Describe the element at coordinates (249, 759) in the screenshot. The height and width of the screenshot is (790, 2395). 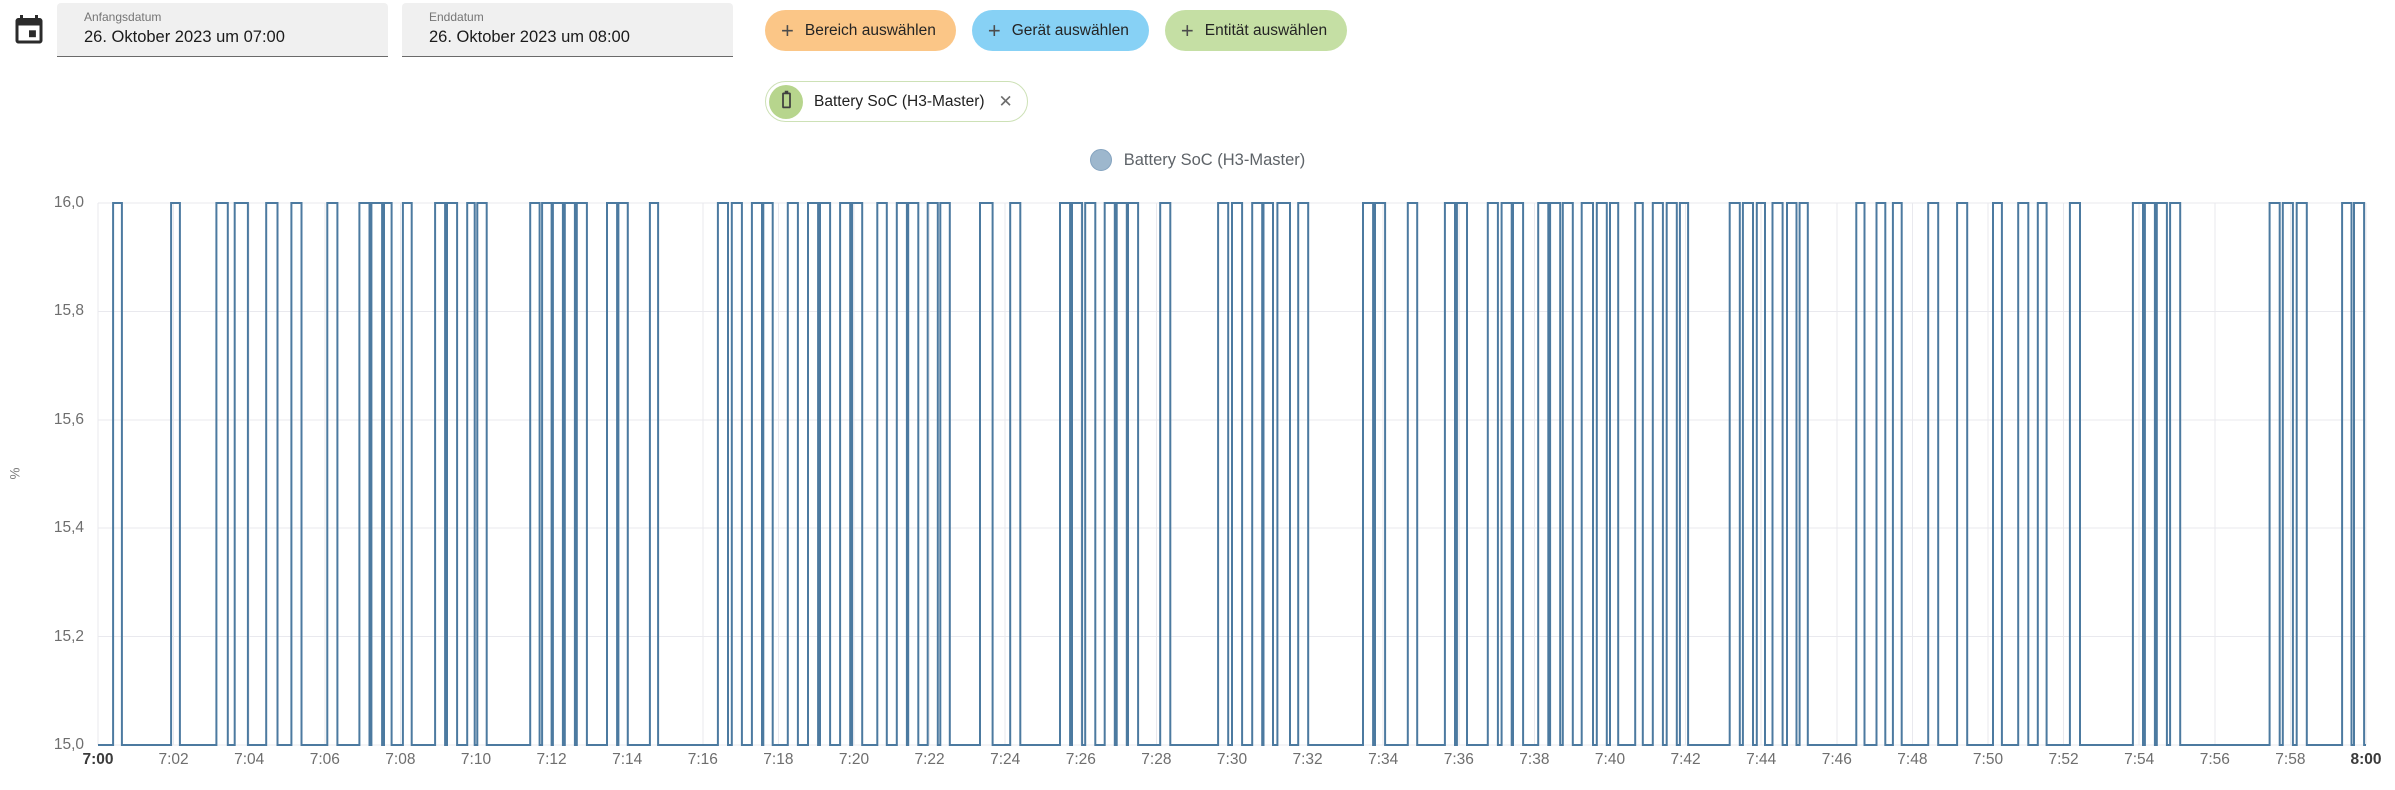
I see `x-axis-tick-label: 7:04` at that location.